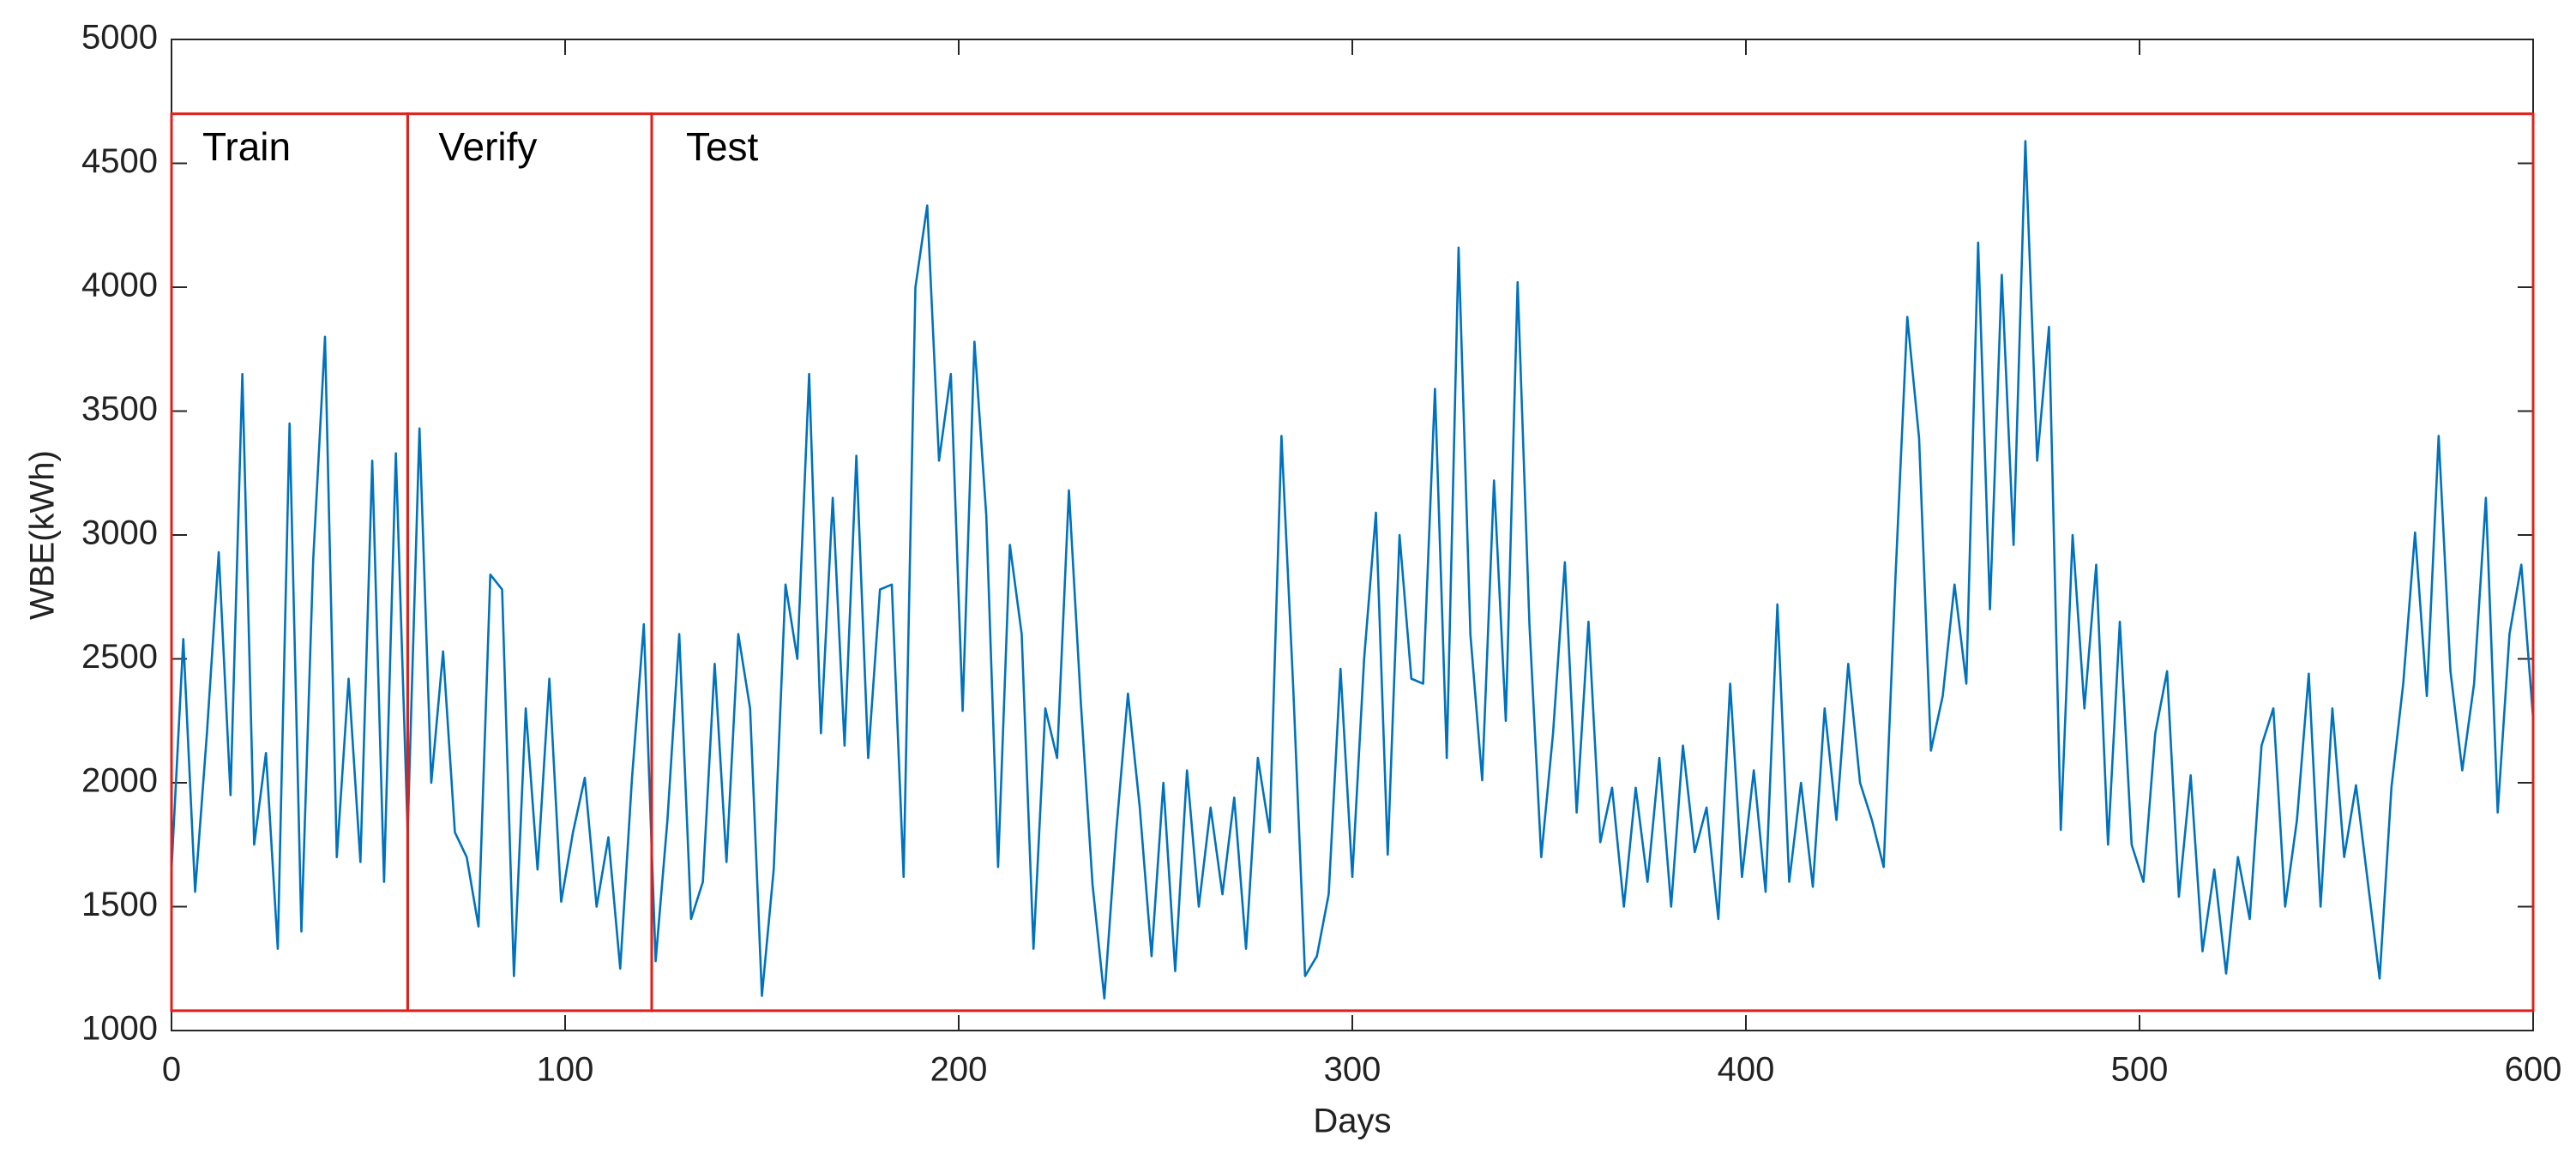  I want to click on y-tick-label: 5000, so click(119, 38).